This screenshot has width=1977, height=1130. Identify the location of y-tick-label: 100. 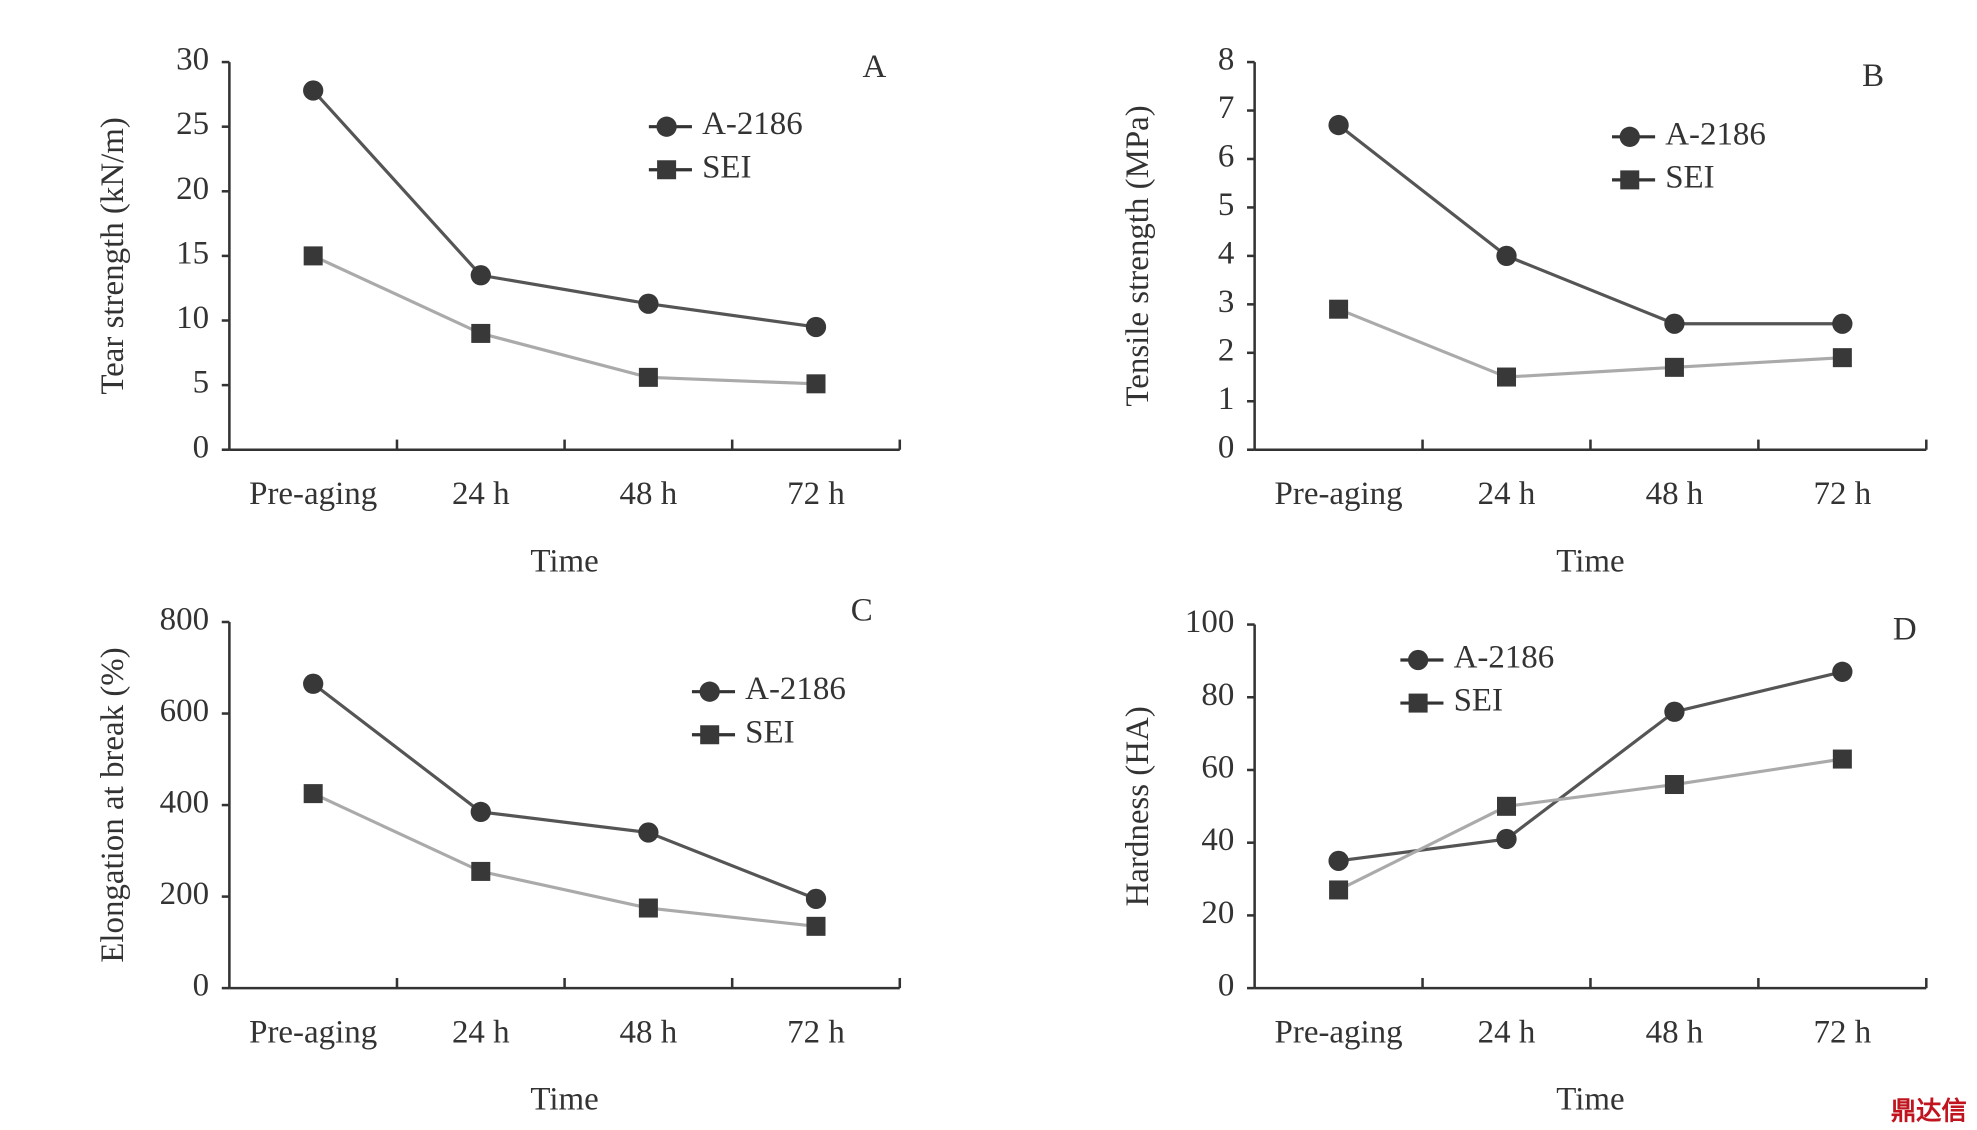
(1209, 622).